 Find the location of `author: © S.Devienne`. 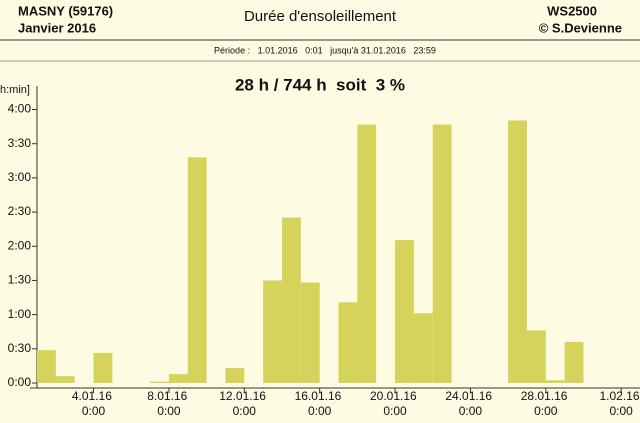

author: © S.Devienne is located at coordinates (580, 27).